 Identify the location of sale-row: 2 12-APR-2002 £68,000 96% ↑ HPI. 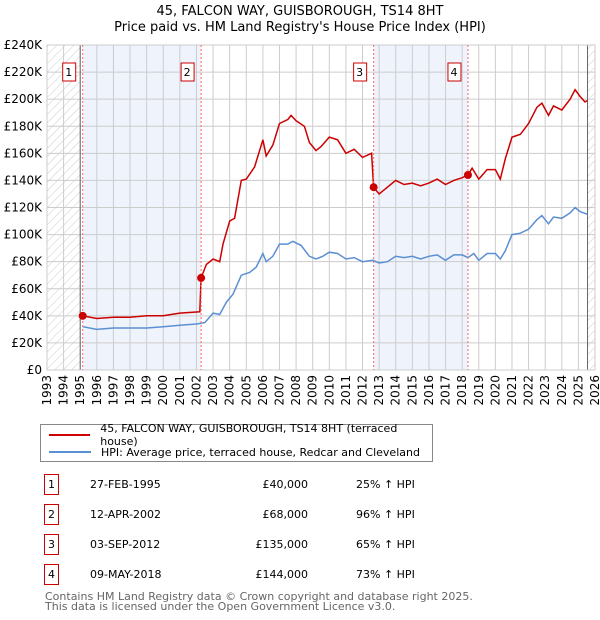
(244, 515).